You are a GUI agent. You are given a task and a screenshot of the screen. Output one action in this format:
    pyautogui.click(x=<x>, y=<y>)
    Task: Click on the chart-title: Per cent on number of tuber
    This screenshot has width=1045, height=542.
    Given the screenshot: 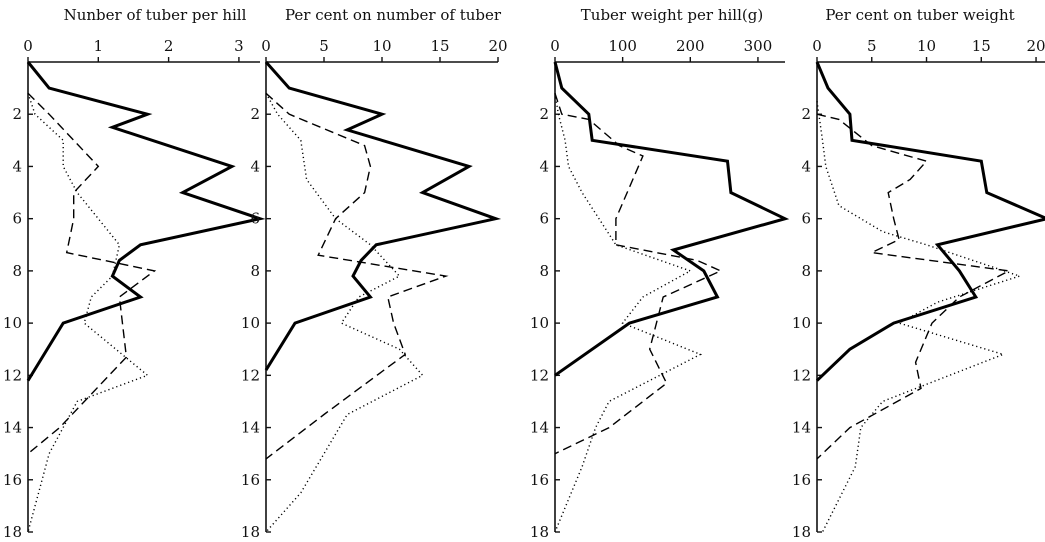 What is the action you would take?
    pyautogui.click(x=393, y=15)
    